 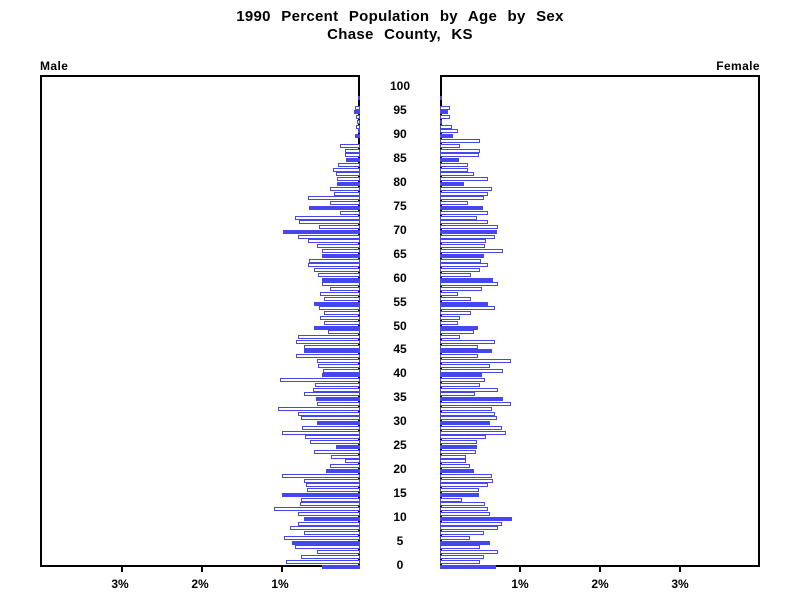 I want to click on age-label-95: 95, so click(x=400, y=110).